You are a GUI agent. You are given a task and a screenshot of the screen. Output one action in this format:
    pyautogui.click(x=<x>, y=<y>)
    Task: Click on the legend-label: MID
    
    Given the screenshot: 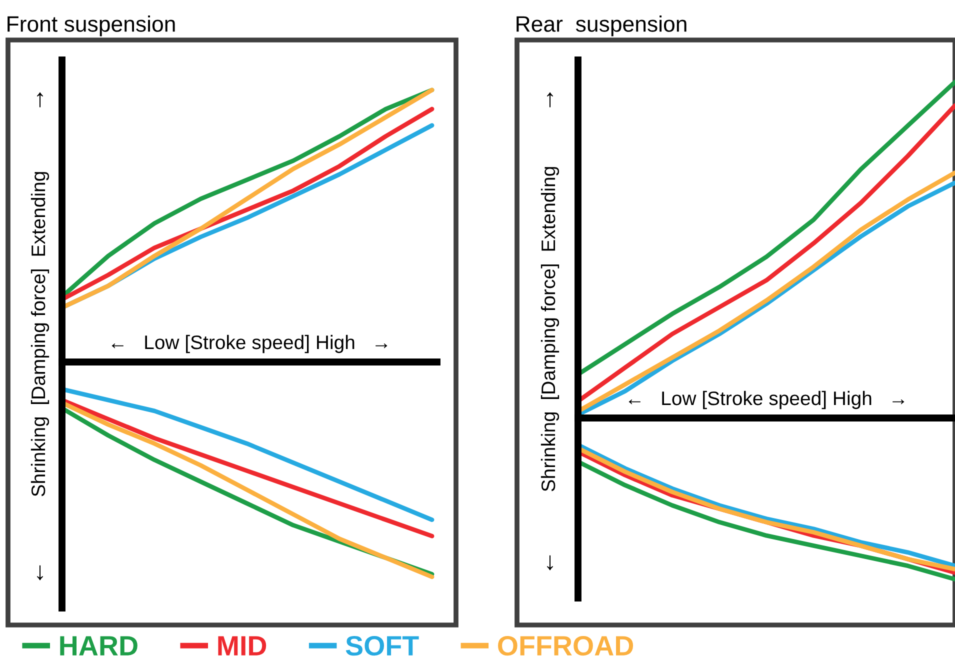 What is the action you would take?
    pyautogui.click(x=242, y=646)
    